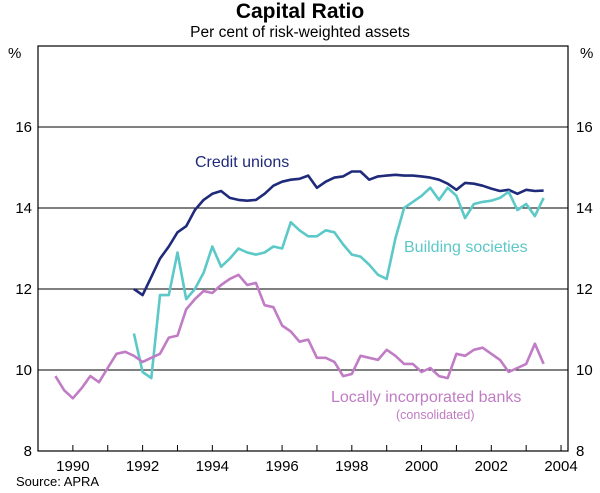 This screenshot has width=600, height=493. I want to click on y-tick-right-8: 8, so click(580, 451).